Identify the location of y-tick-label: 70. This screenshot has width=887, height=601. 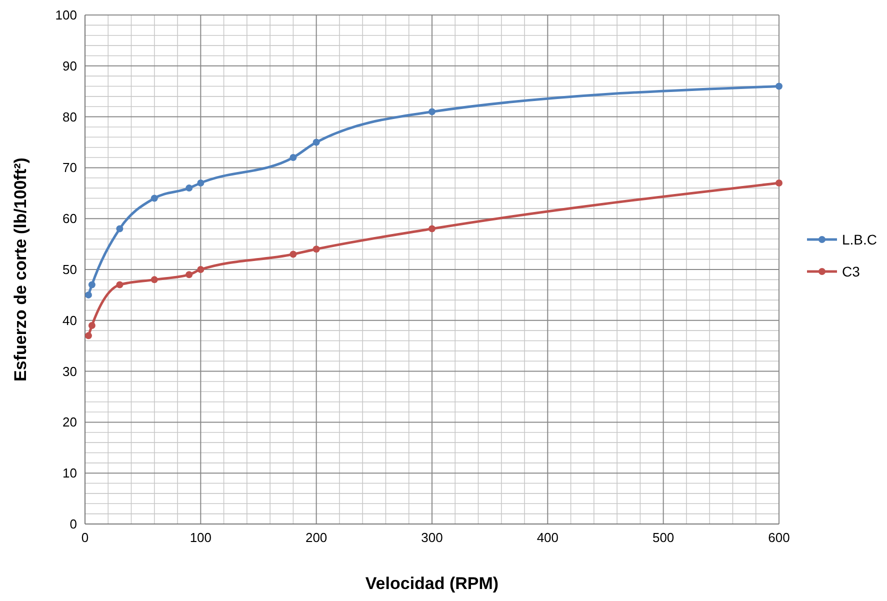
(69, 168).